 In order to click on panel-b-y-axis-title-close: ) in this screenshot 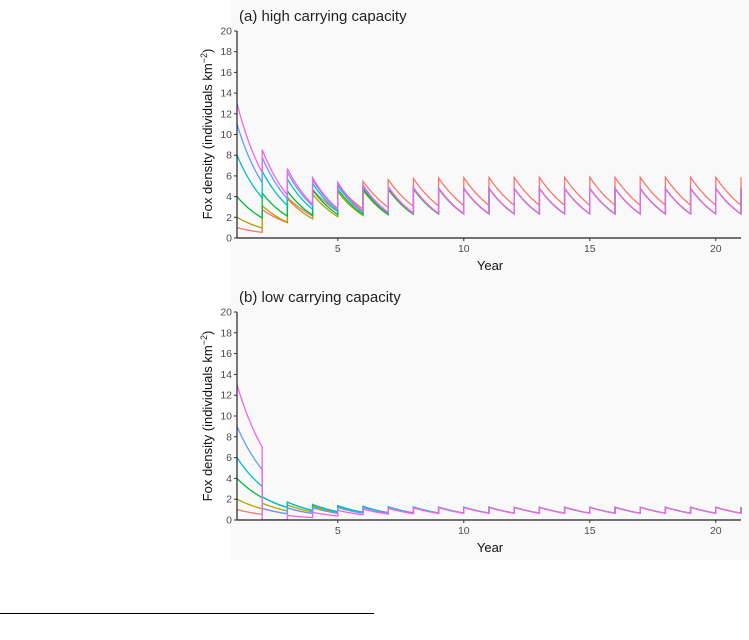, I will do `click(207, 333)`.